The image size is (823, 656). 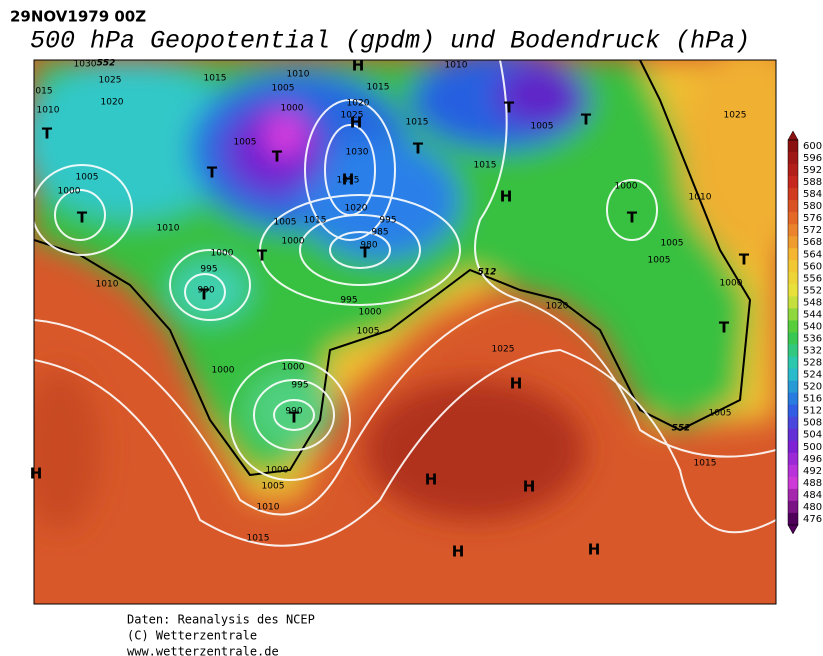 I want to click on colorbar-label: 584, so click(x=812, y=194).